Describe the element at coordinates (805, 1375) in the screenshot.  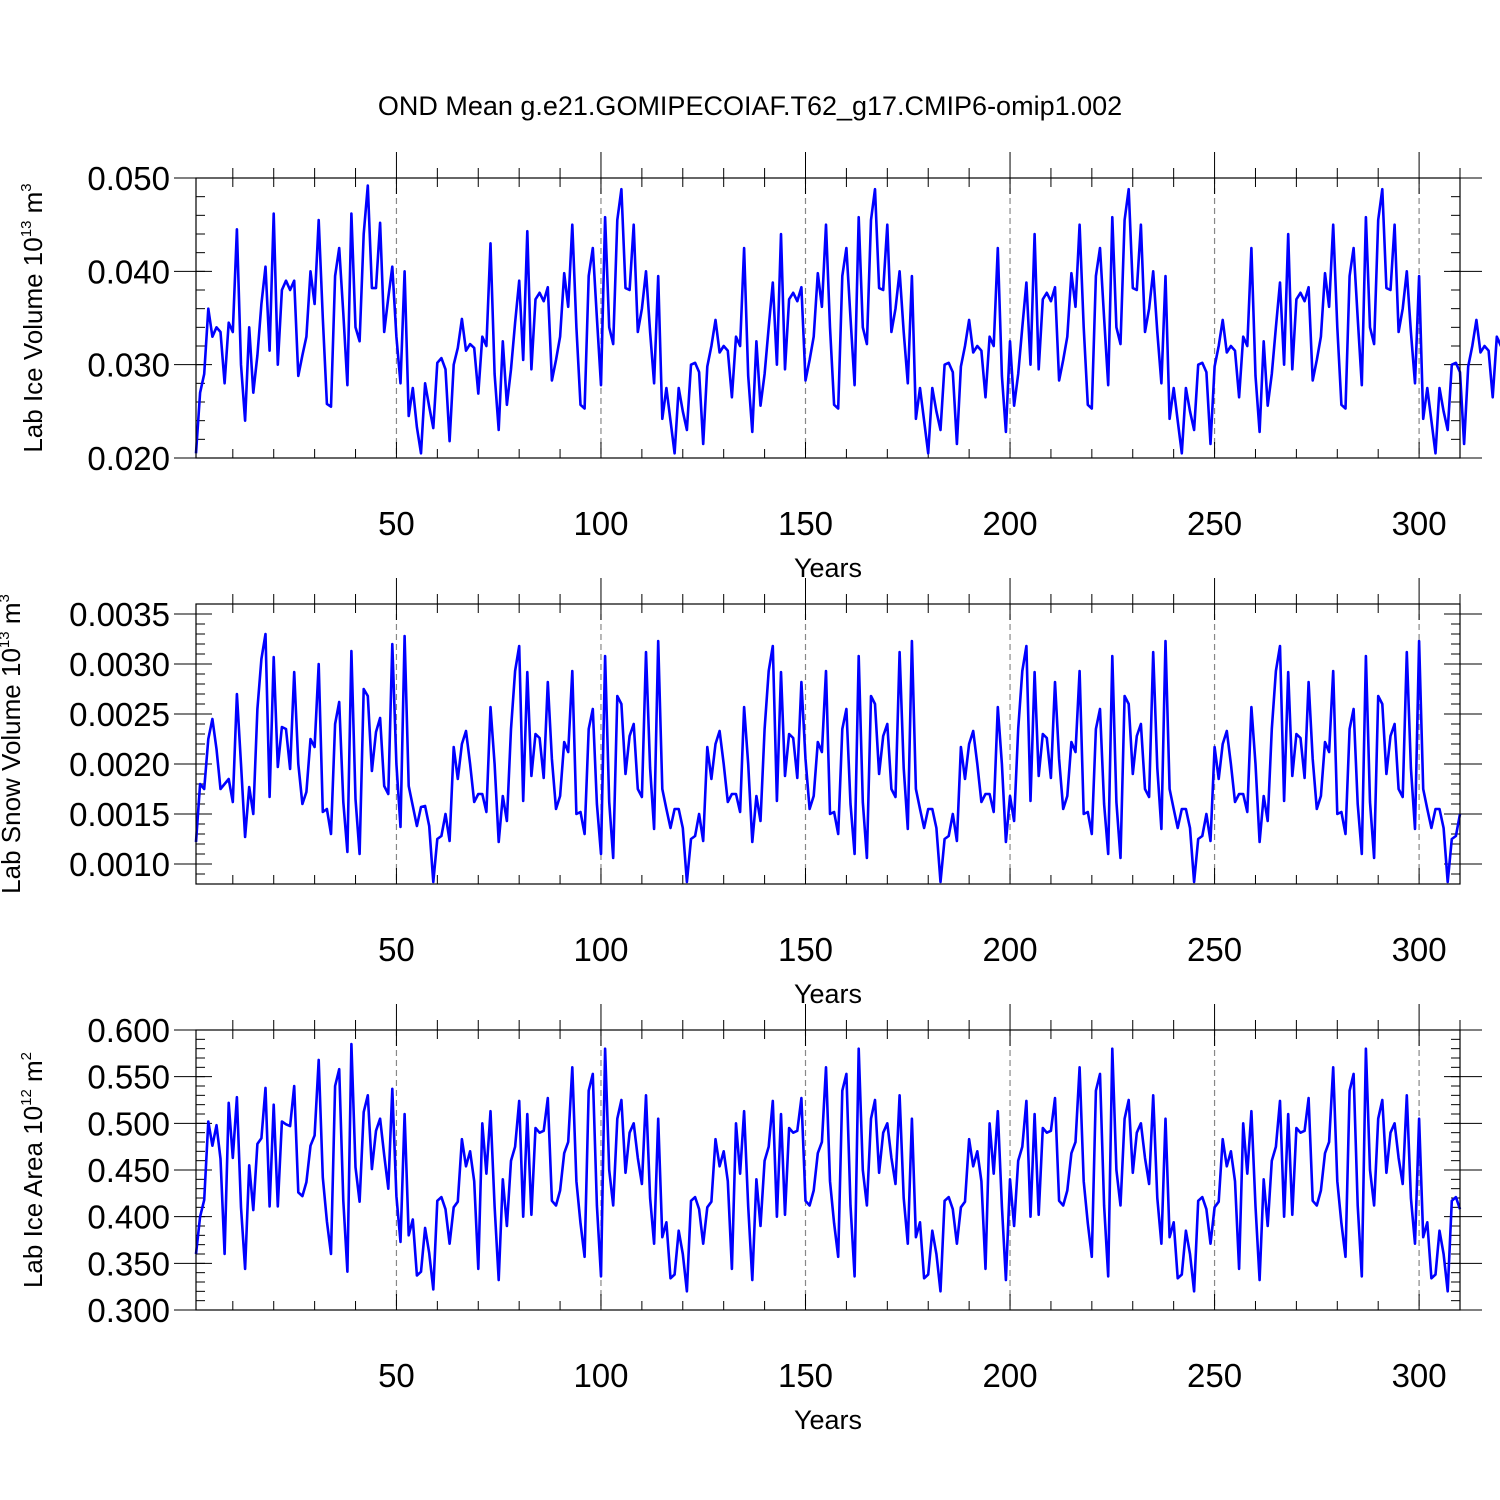
I see `ice-area-x-tick-label: 150` at that location.